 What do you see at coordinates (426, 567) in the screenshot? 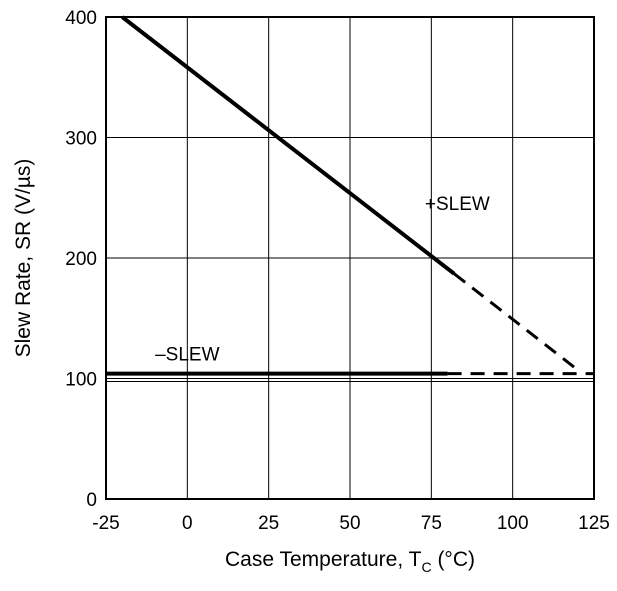
I see `x-axis-label-subscript: C` at bounding box center [426, 567].